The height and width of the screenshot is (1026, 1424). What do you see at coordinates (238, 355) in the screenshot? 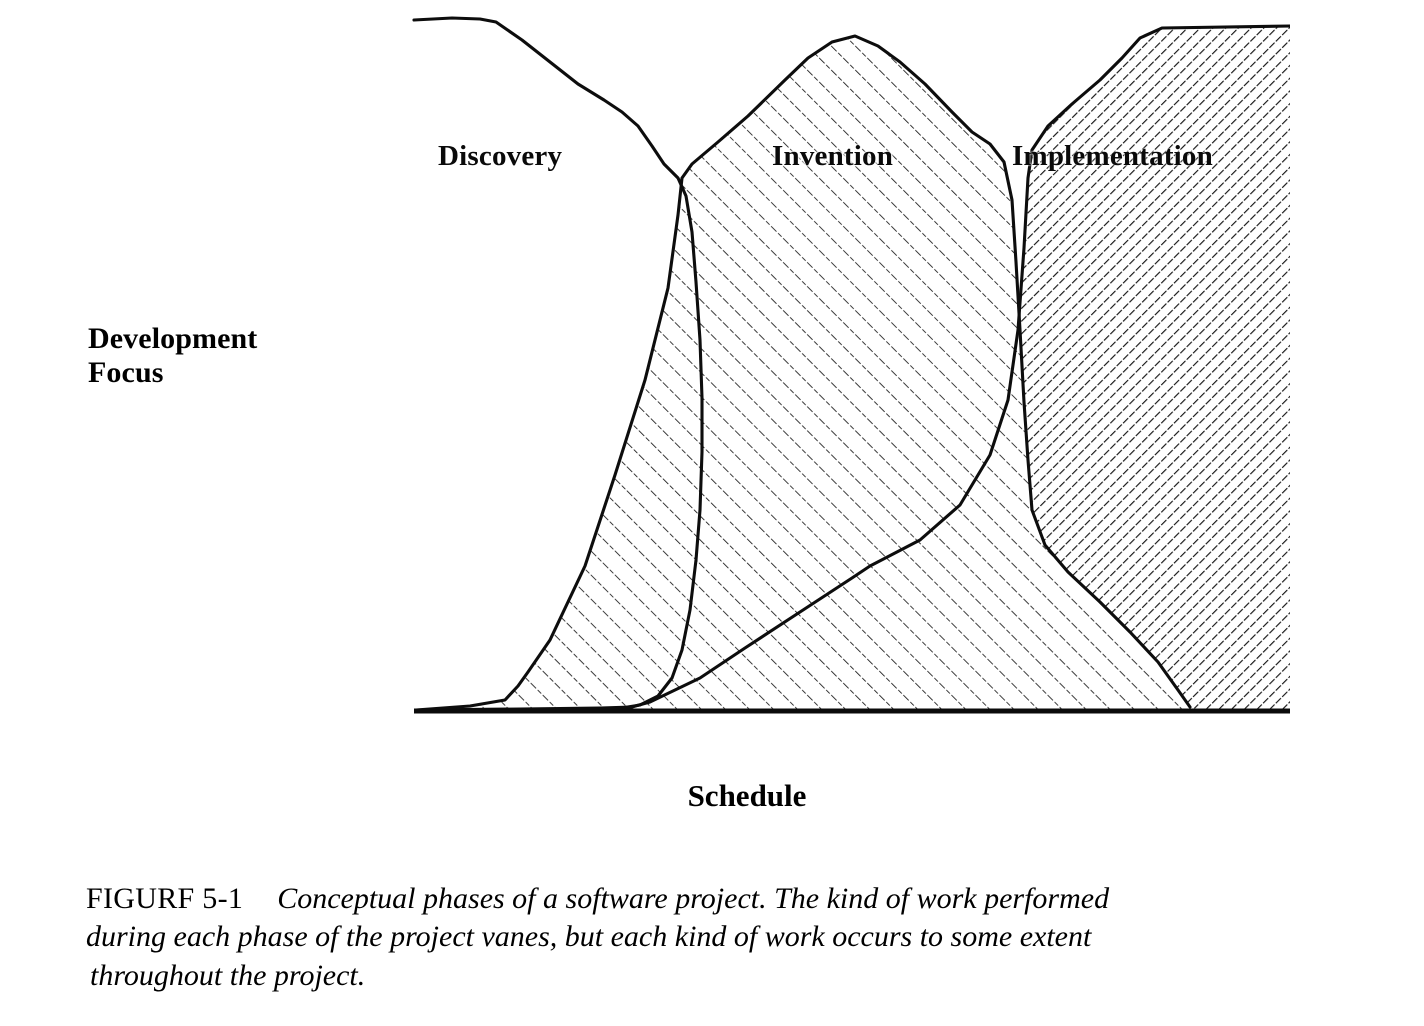
I see `y-axis-label: Development Focus` at bounding box center [238, 355].